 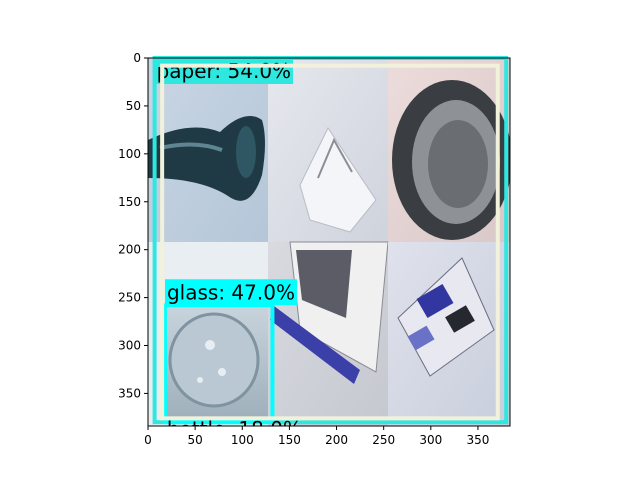 I want to click on y-axis: 0 50 100 150 200 250 300 350, so click(x=133, y=225).